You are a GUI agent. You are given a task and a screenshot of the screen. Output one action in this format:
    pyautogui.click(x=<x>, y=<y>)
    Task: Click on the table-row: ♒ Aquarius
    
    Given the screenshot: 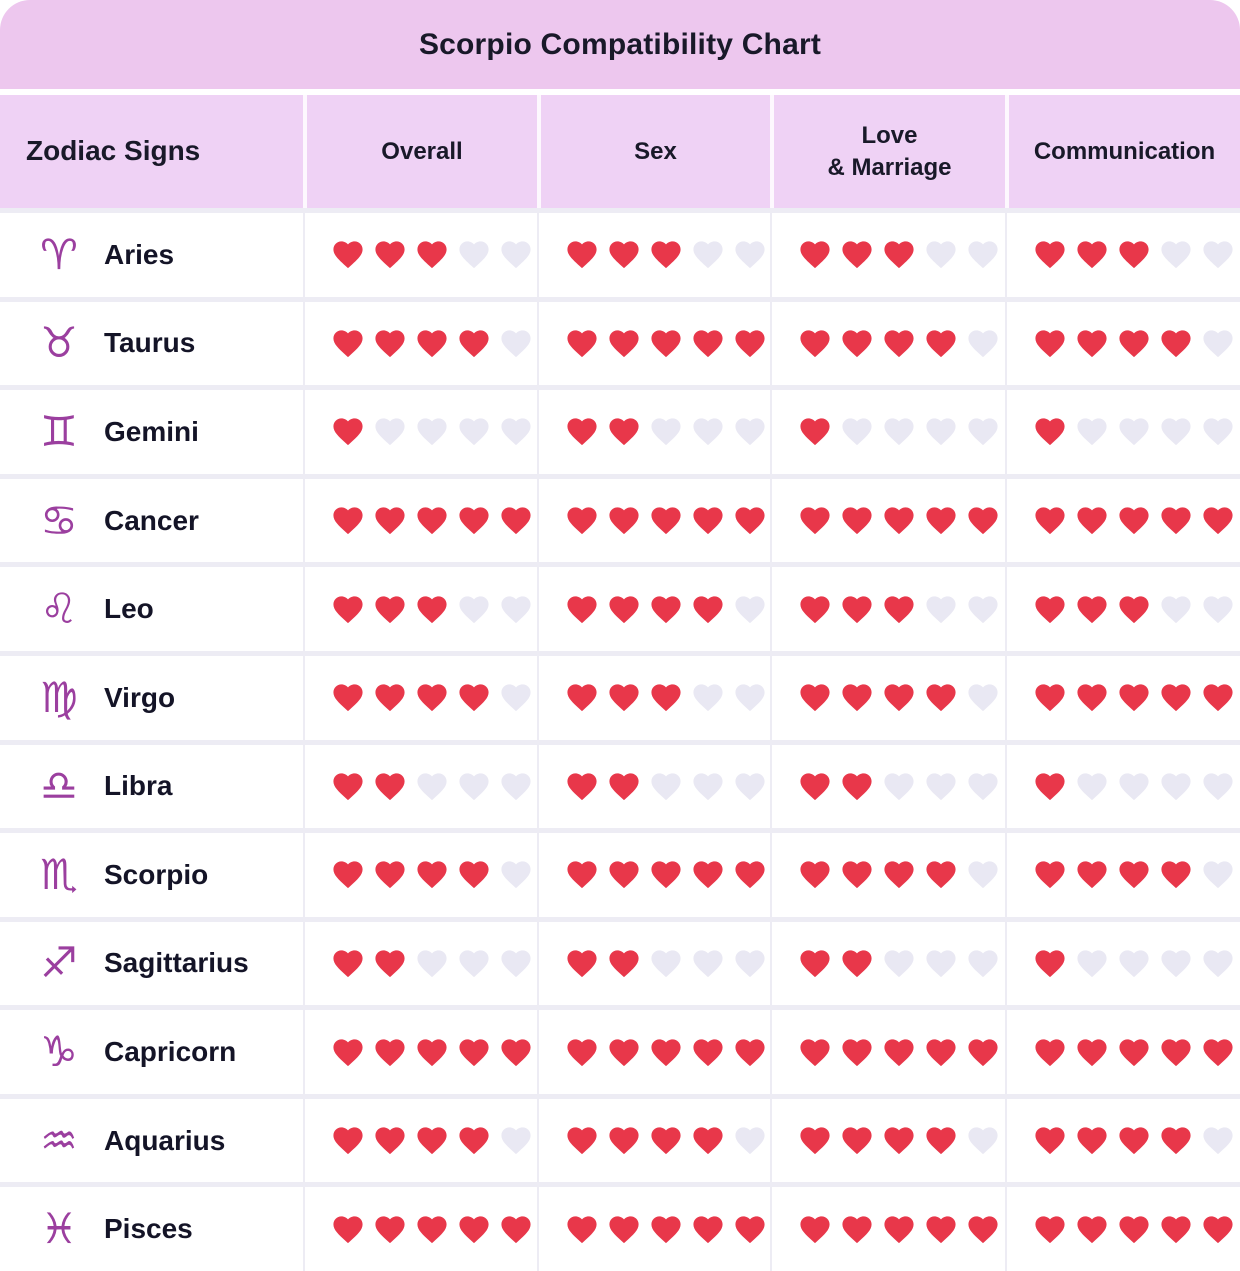 What is the action you would take?
    pyautogui.click(x=620, y=1138)
    